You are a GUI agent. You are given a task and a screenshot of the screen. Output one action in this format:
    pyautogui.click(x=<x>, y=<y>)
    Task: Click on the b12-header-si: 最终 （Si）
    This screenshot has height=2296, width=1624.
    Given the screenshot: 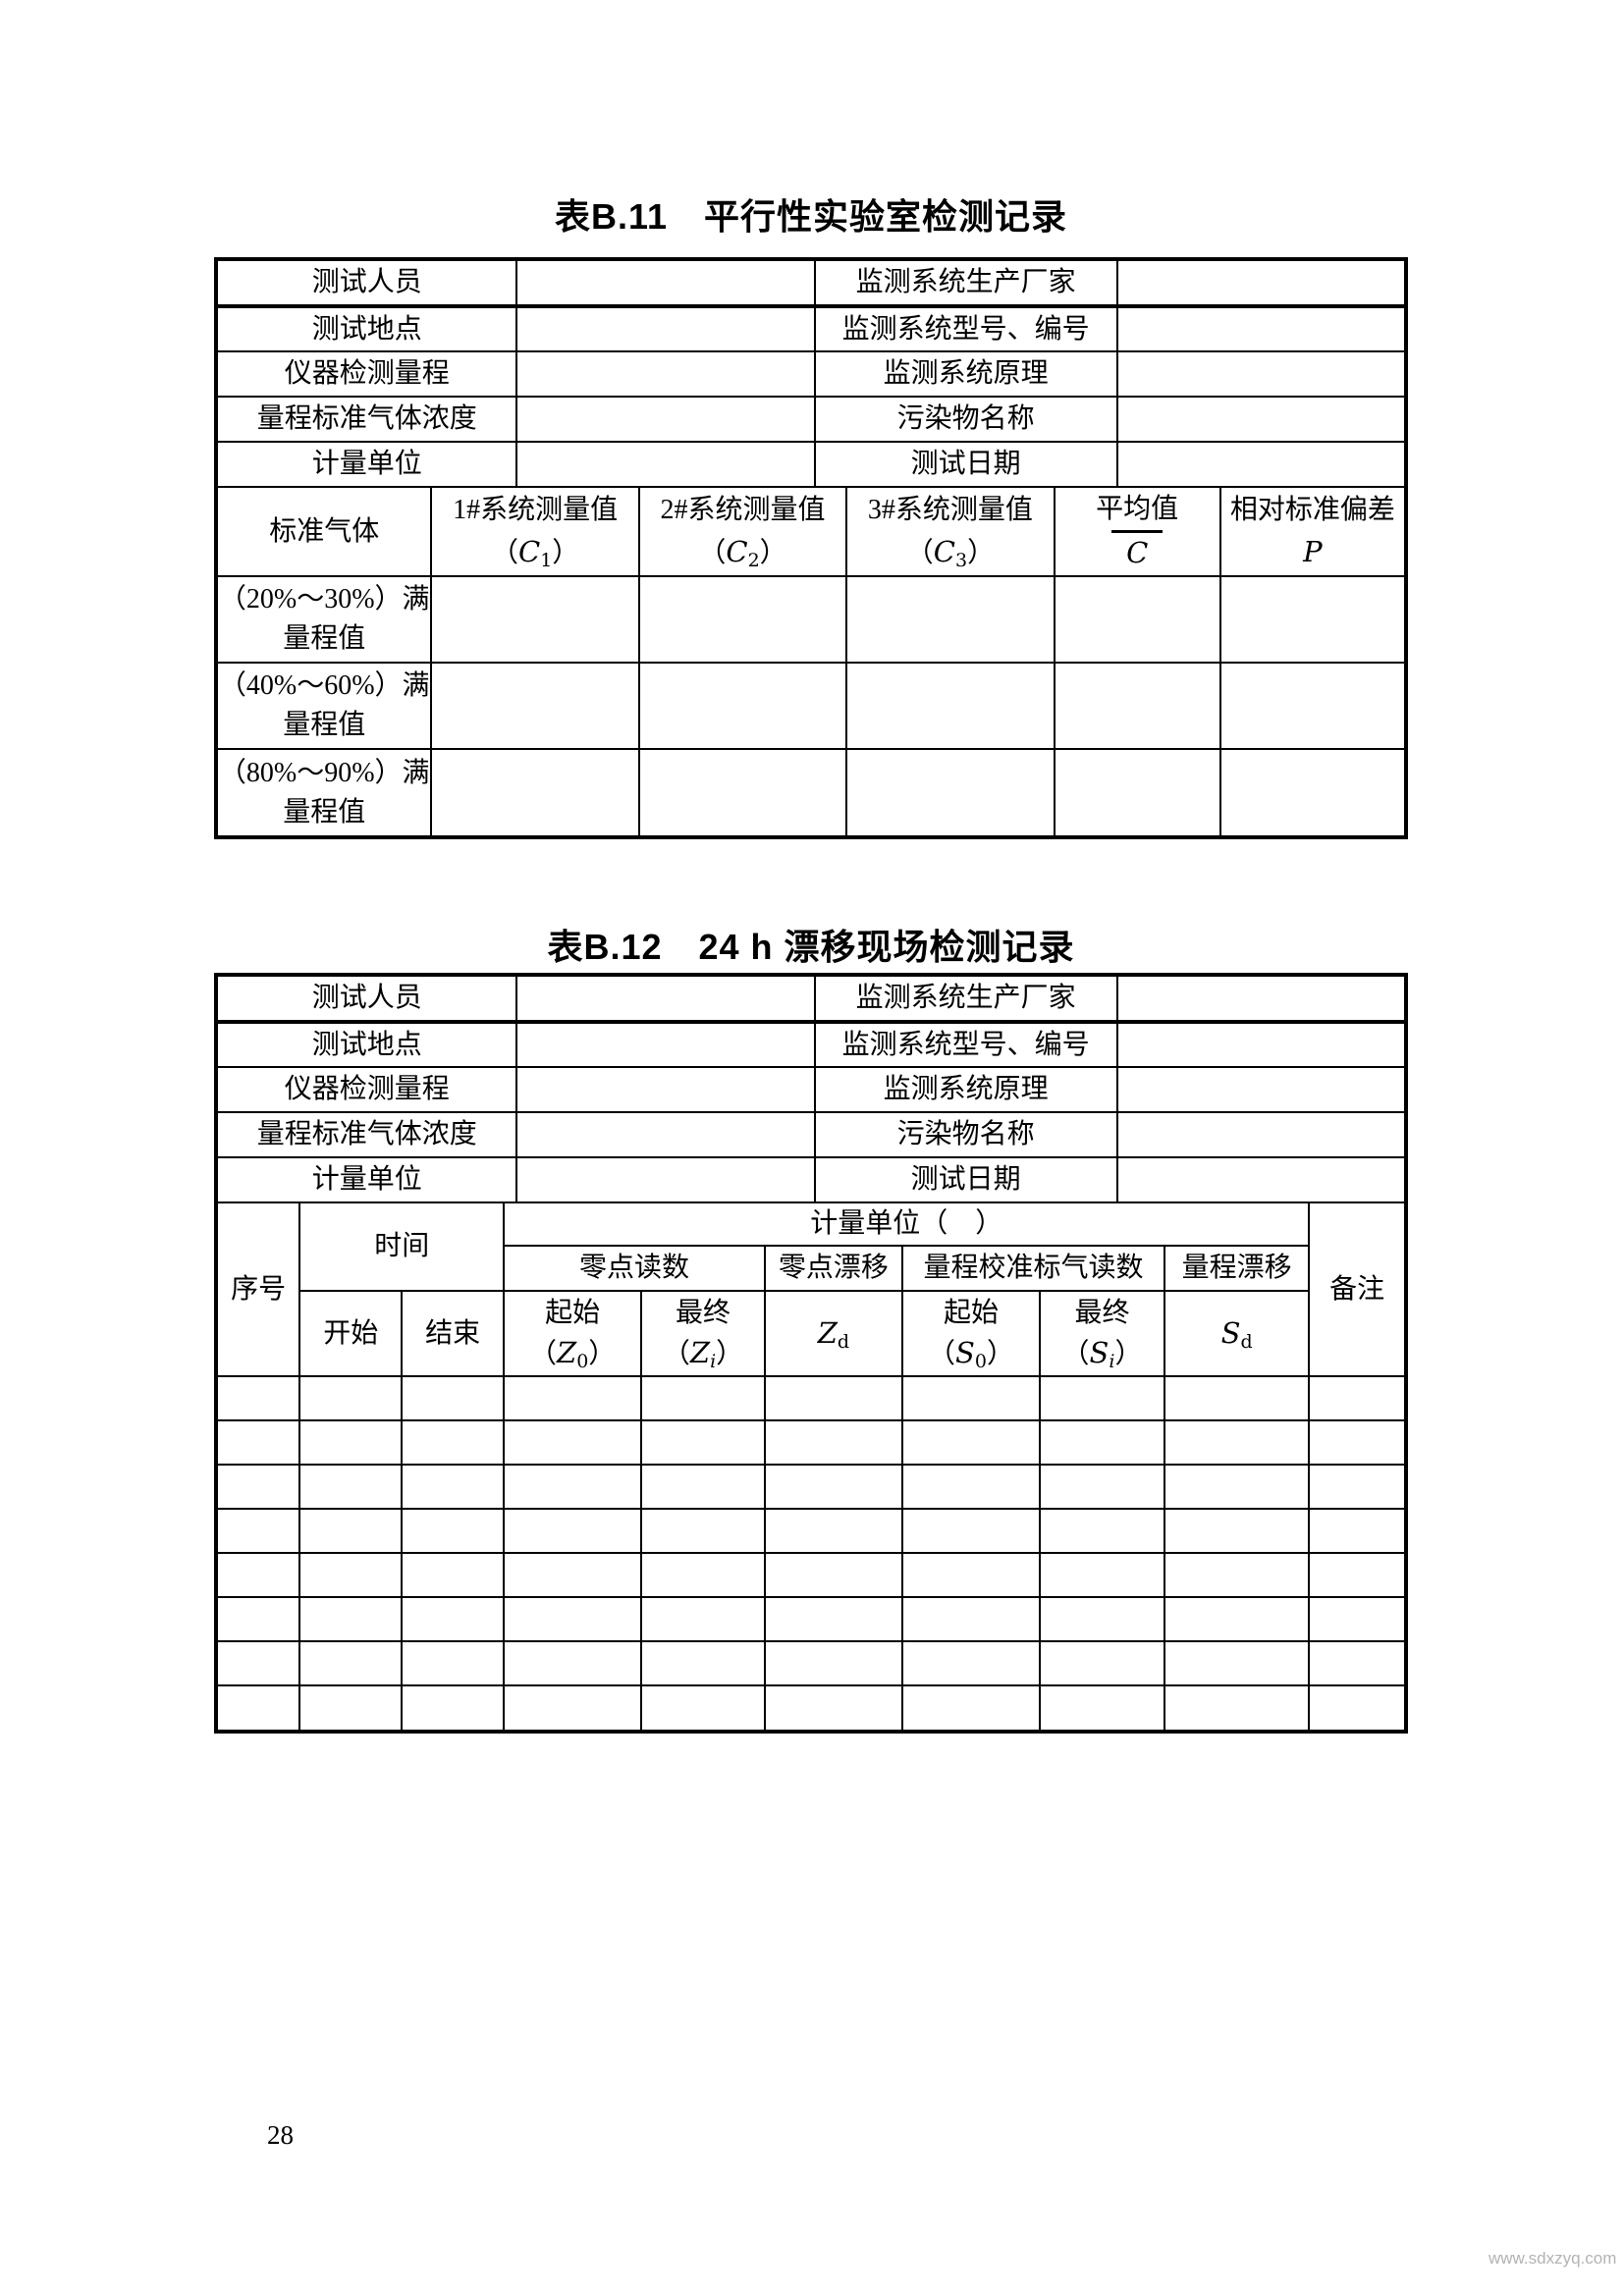 What is the action you would take?
    pyautogui.click(x=1102, y=1334)
    